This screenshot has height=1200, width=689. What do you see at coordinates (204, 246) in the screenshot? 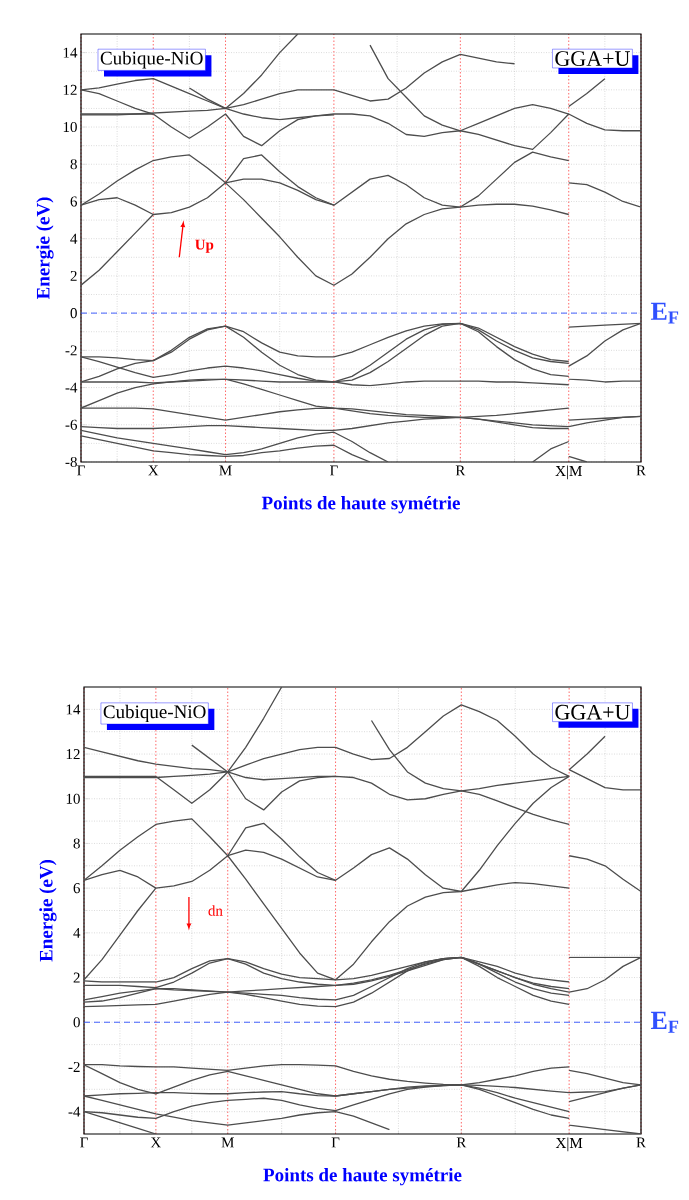
I see `annotation: Up` at bounding box center [204, 246].